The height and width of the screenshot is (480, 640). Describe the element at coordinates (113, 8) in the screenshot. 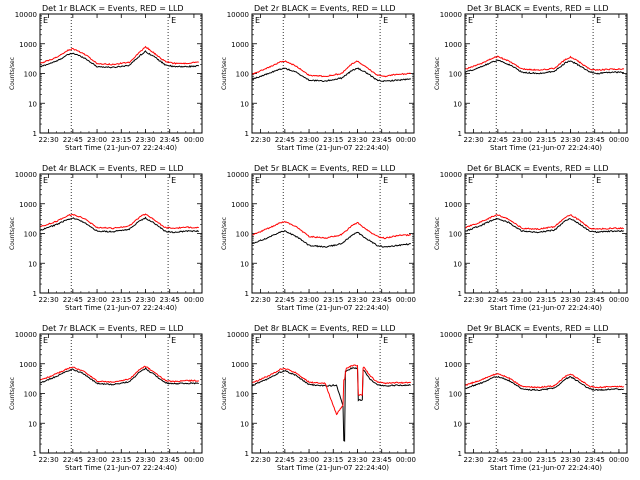

I see `chart-title: Det 1r BLACK = Events, RED = LLD` at that location.